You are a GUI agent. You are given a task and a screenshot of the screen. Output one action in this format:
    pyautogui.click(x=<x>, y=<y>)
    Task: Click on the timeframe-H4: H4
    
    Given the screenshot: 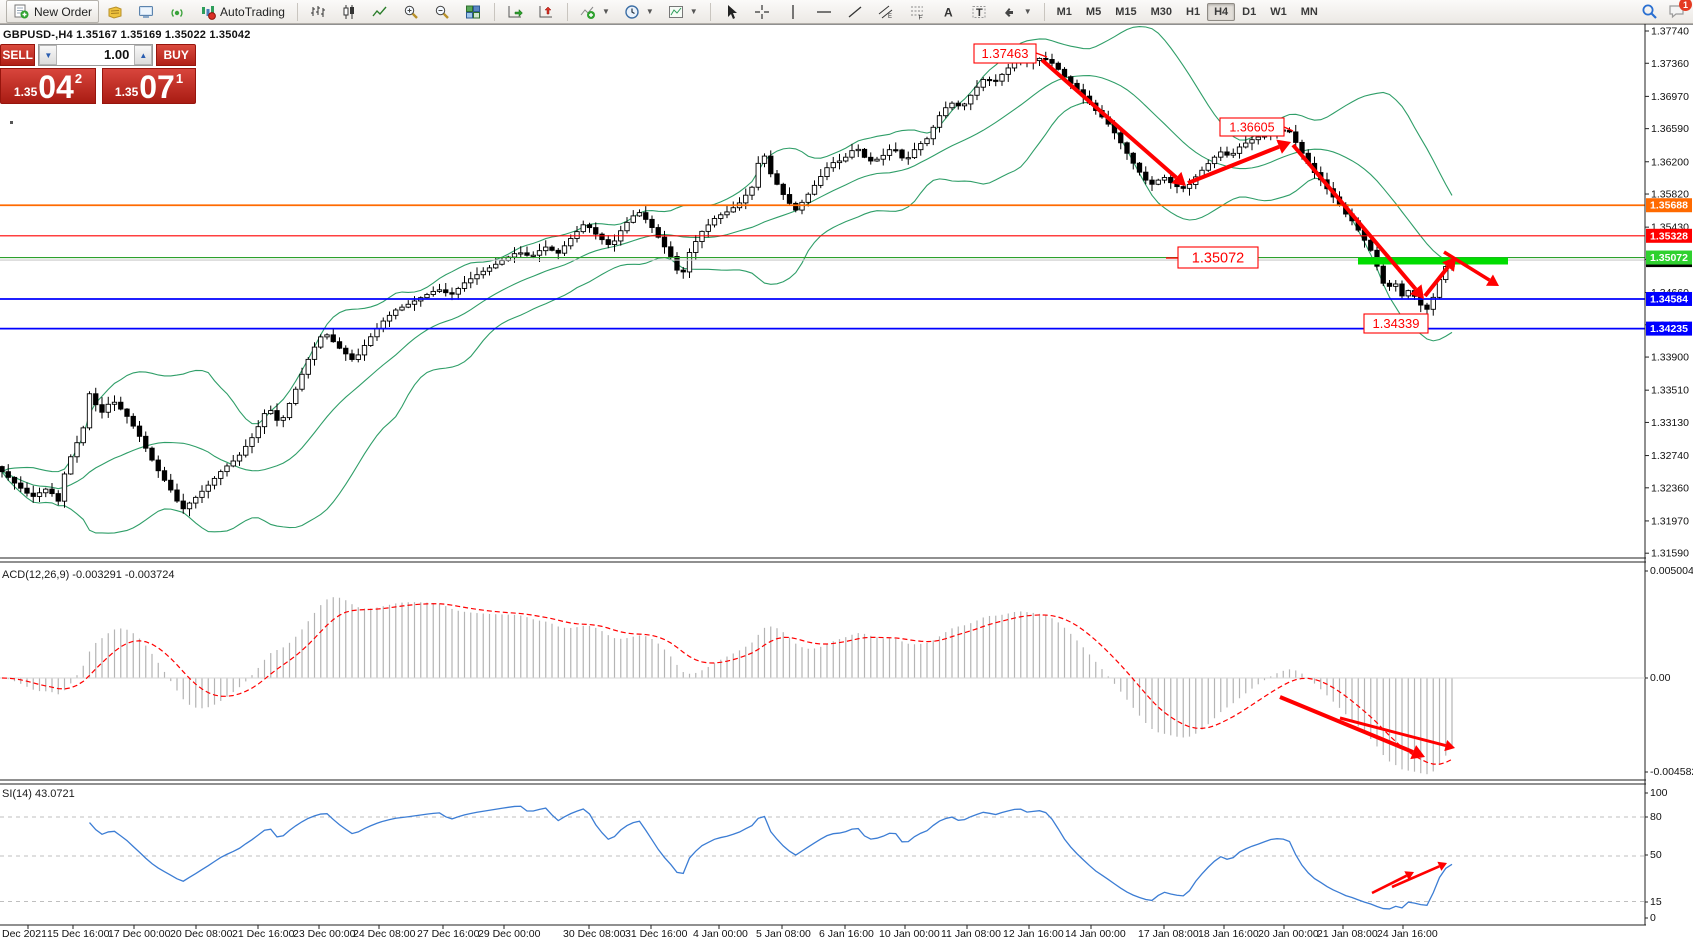 What is the action you would take?
    pyautogui.click(x=1221, y=11)
    